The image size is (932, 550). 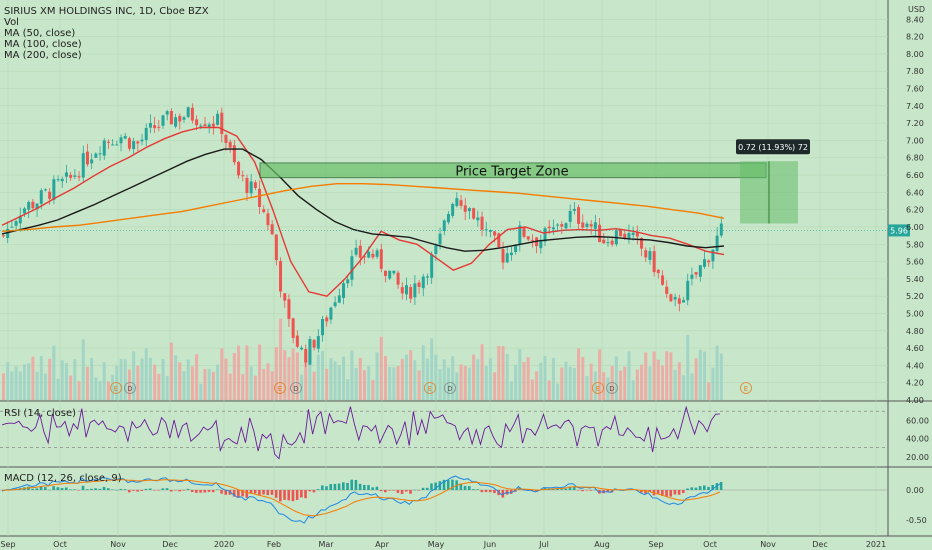 What do you see at coordinates (40, 413) in the screenshot?
I see `rsi-legend: RSI (14, close)` at bounding box center [40, 413].